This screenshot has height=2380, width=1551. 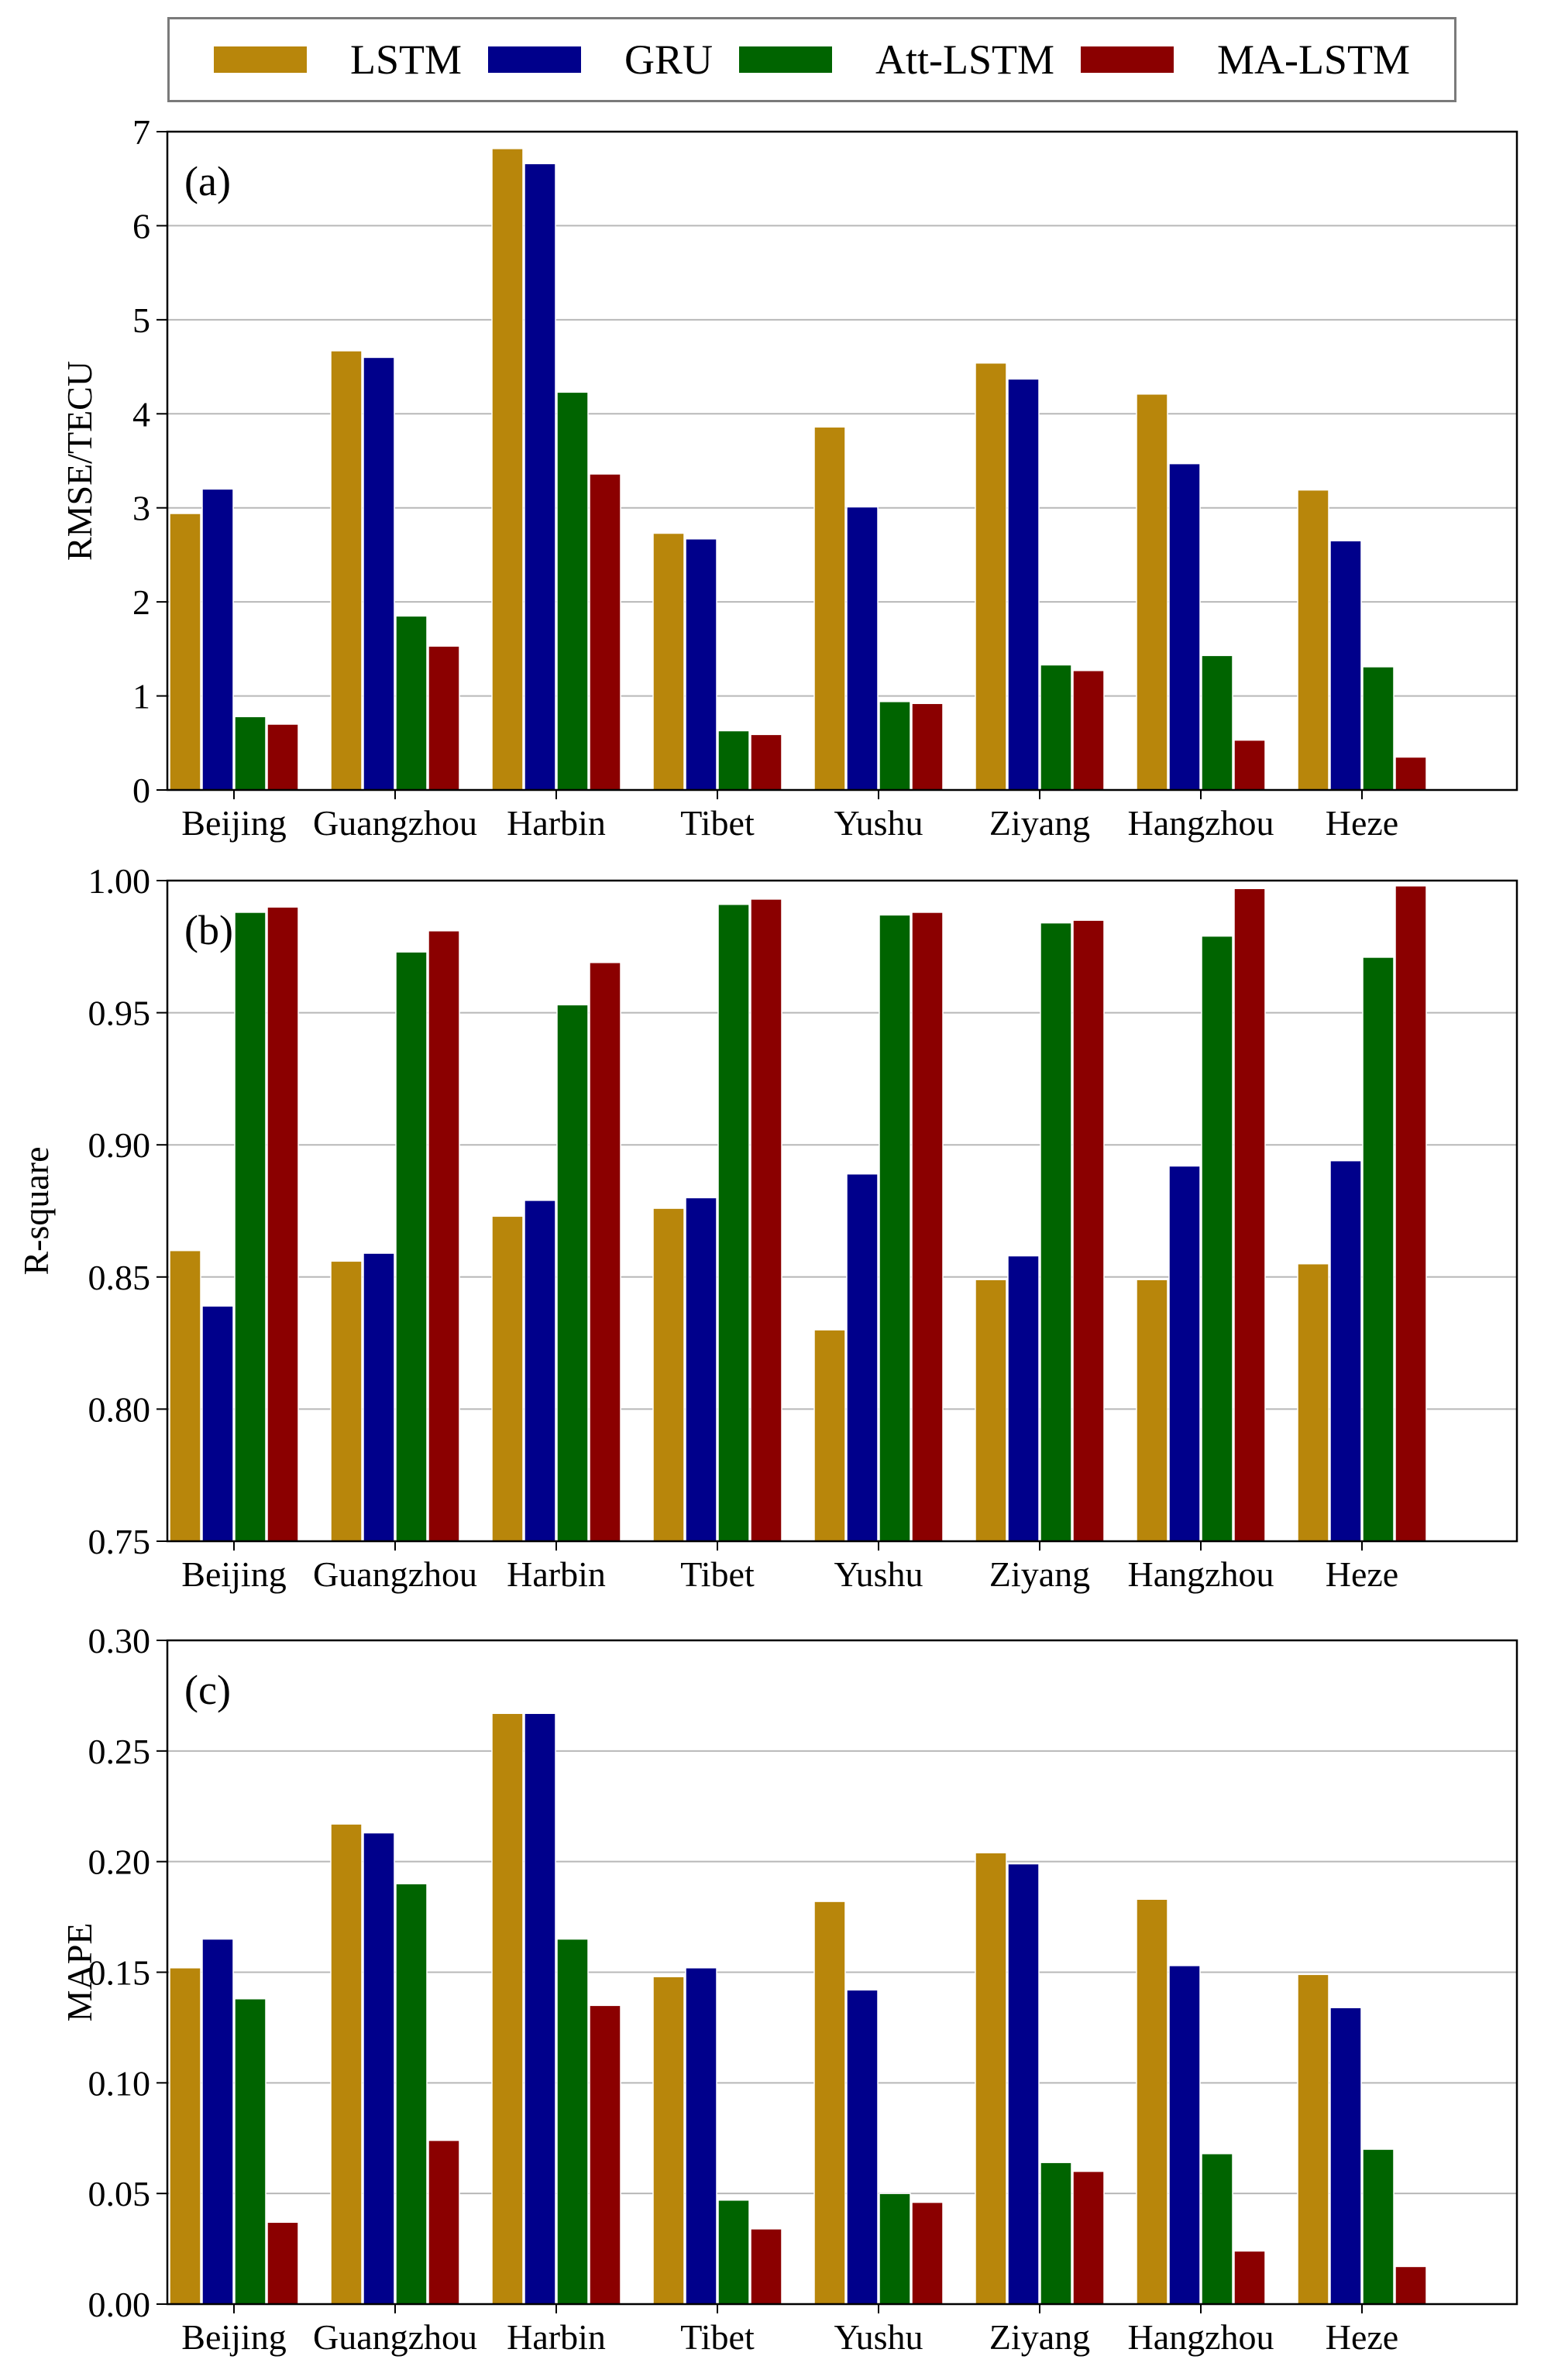 I want to click on y-tick-label: 6, so click(x=141, y=226).